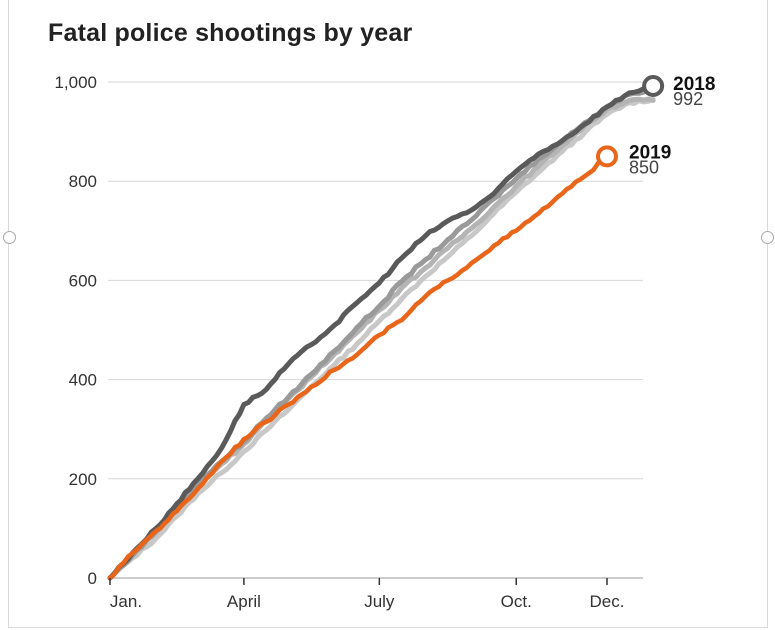  What do you see at coordinates (379, 601) in the screenshot?
I see `x-tick-label: July` at bounding box center [379, 601].